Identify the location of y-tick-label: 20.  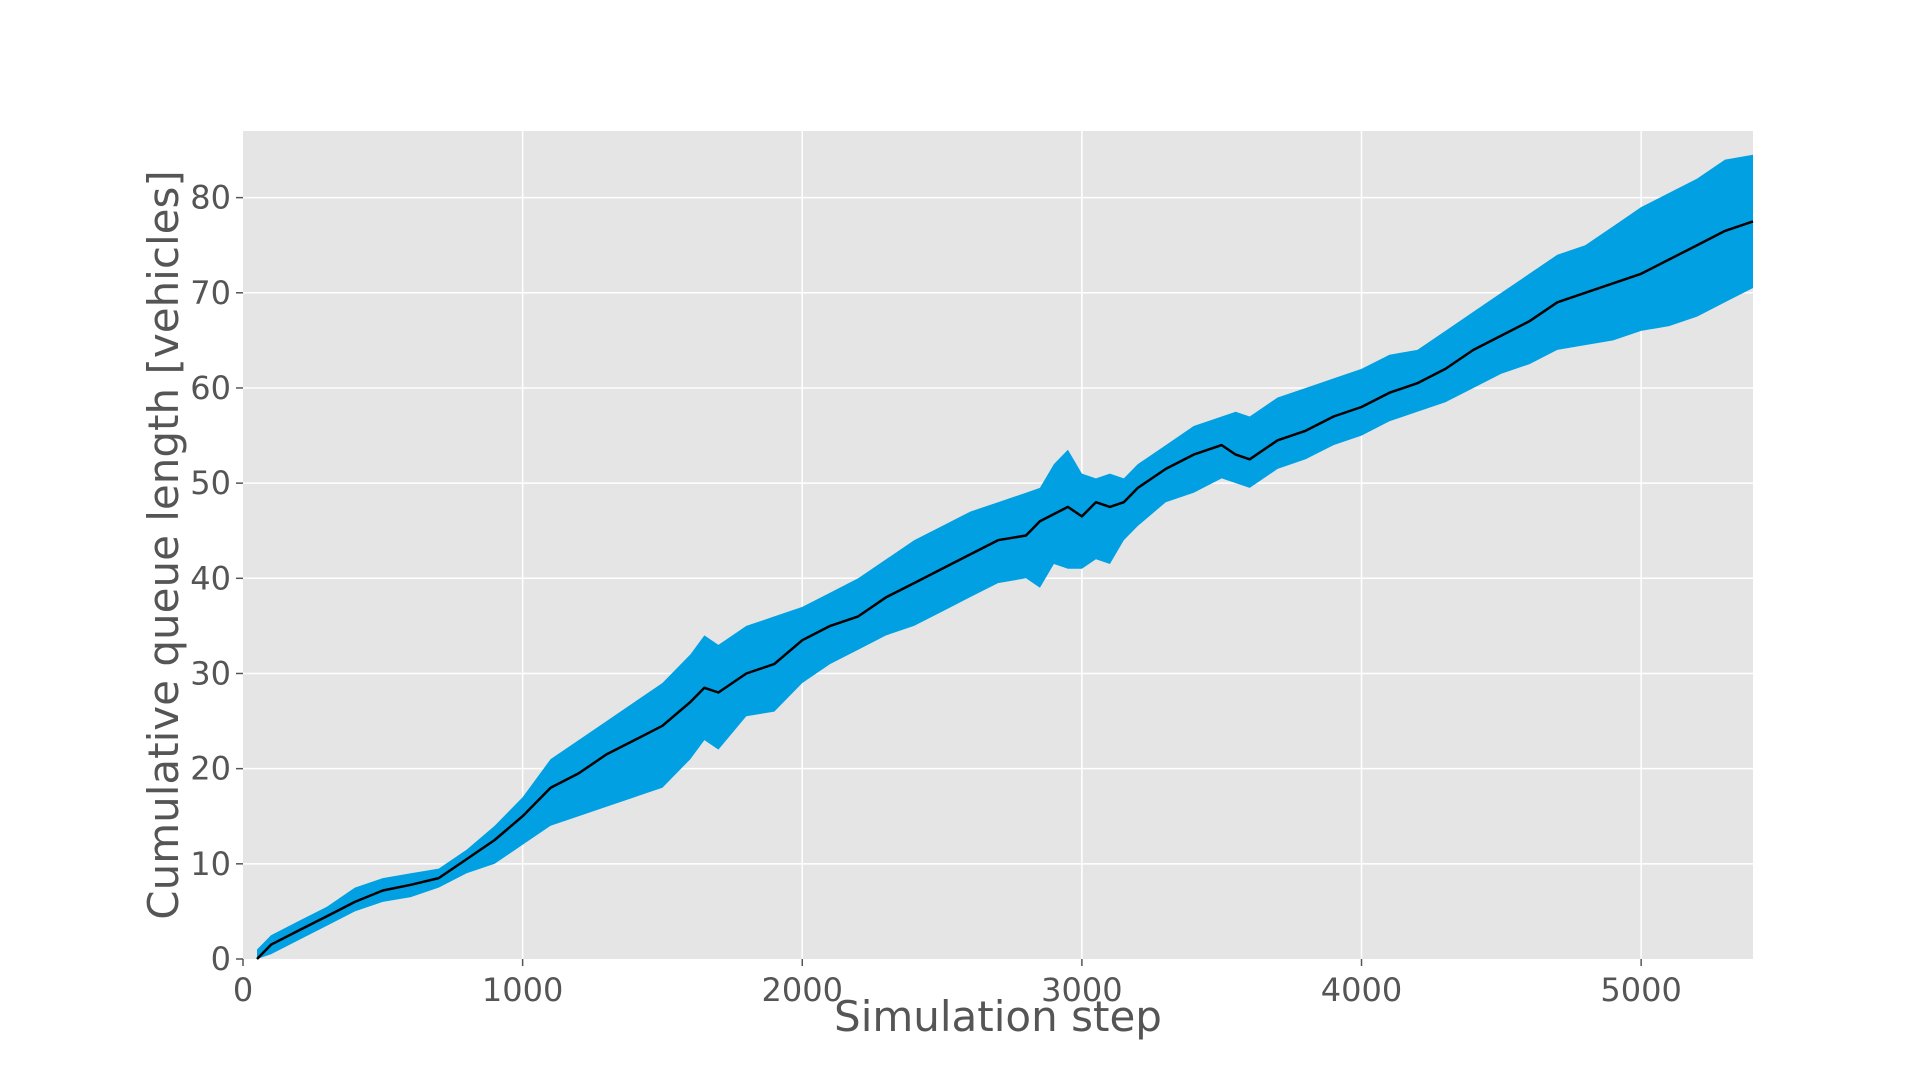
(210, 769).